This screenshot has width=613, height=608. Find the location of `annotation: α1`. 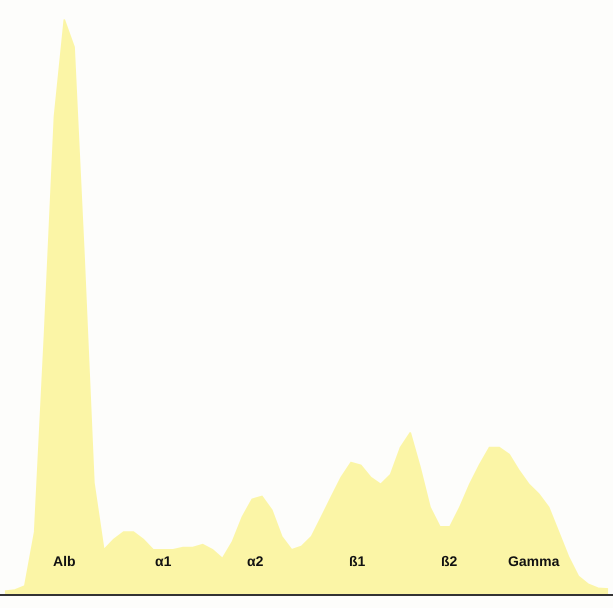

annotation: α1 is located at coordinates (163, 561).